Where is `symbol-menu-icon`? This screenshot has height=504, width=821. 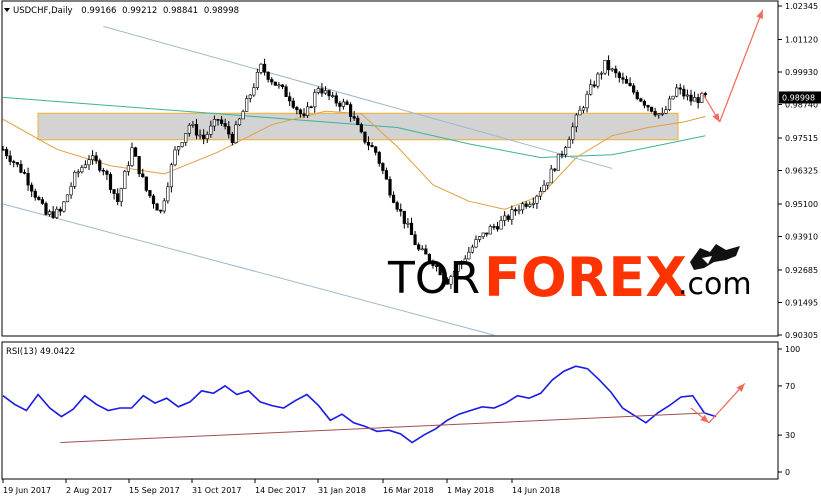
symbol-menu-icon is located at coordinates (7, 10).